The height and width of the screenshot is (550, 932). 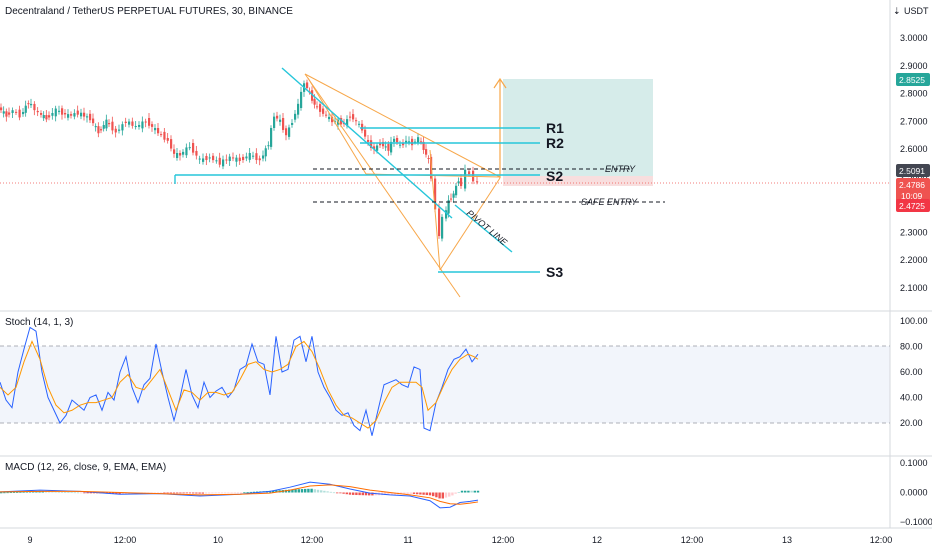 What do you see at coordinates (239, 384) in the screenshot?
I see `stoch-d-line` at bounding box center [239, 384].